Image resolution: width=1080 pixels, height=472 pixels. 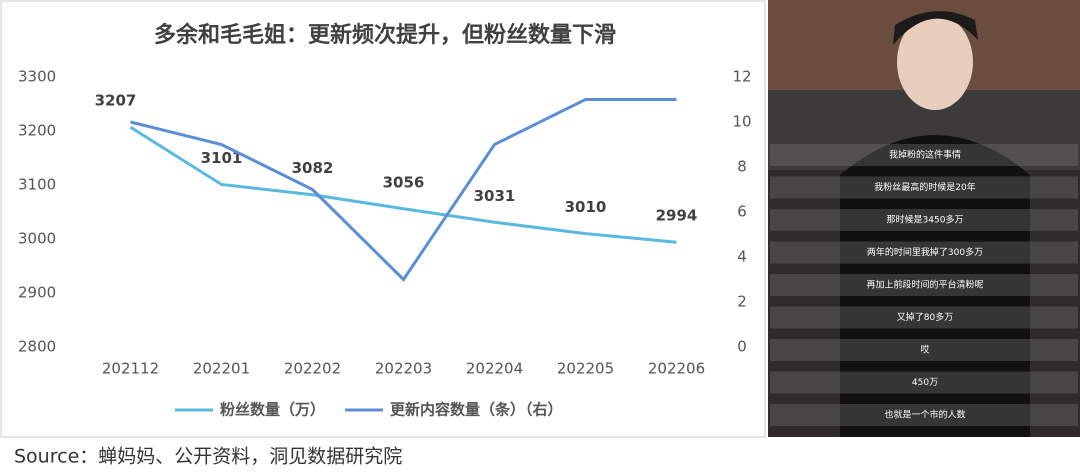 What do you see at coordinates (130, 369) in the screenshot?
I see `x-tick-label: 202112` at bounding box center [130, 369].